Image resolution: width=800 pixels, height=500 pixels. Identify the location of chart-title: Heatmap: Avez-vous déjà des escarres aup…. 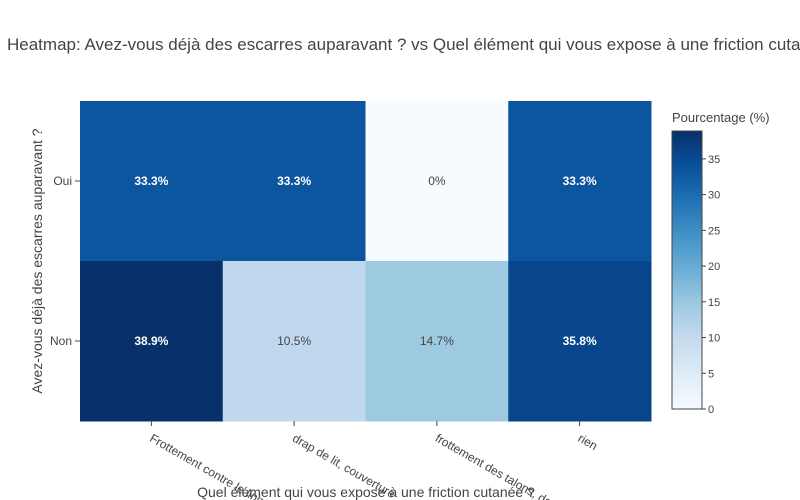
(403, 44).